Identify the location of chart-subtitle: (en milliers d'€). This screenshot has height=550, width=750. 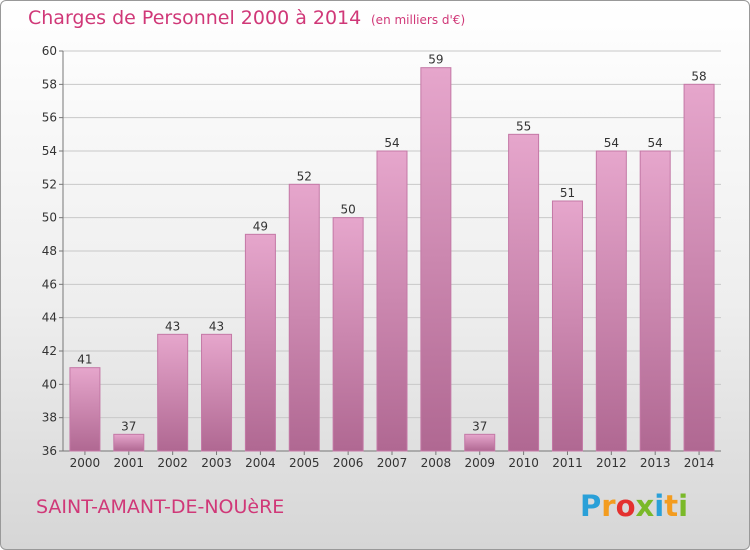
(418, 20).